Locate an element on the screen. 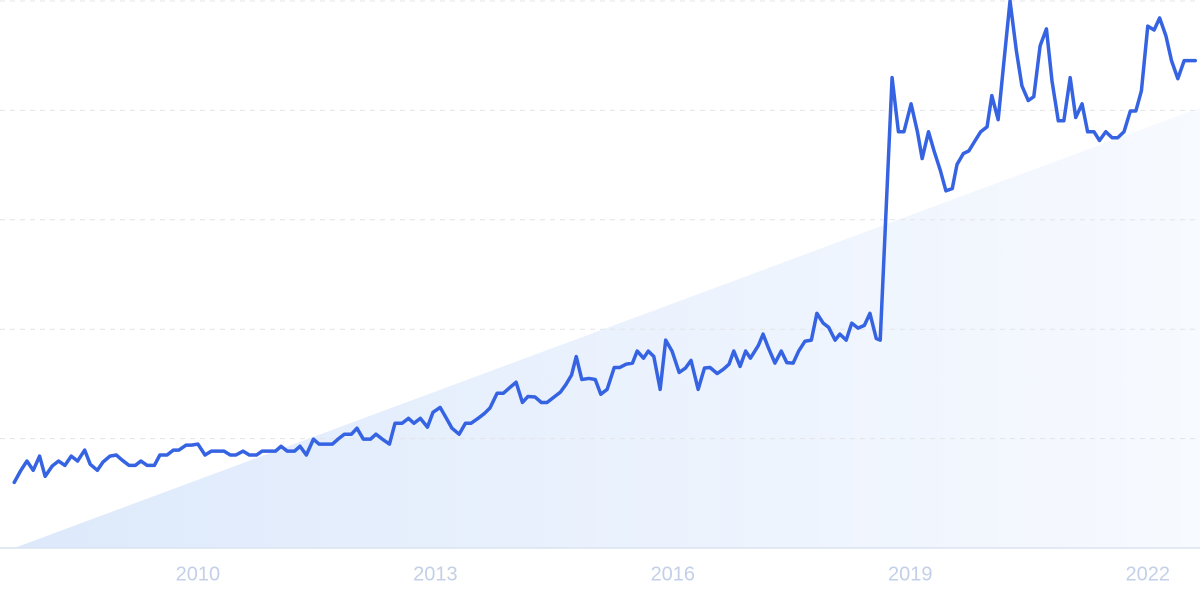 The image size is (1200, 600). x-tick-label: 2019 is located at coordinates (910, 574).